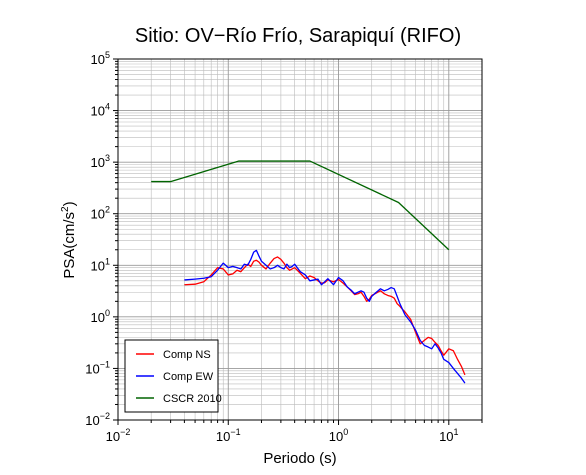 The width and height of the screenshot is (586, 475). Describe the element at coordinates (100, 213) in the screenshot. I see `y-tick-label: 10²` at that location.